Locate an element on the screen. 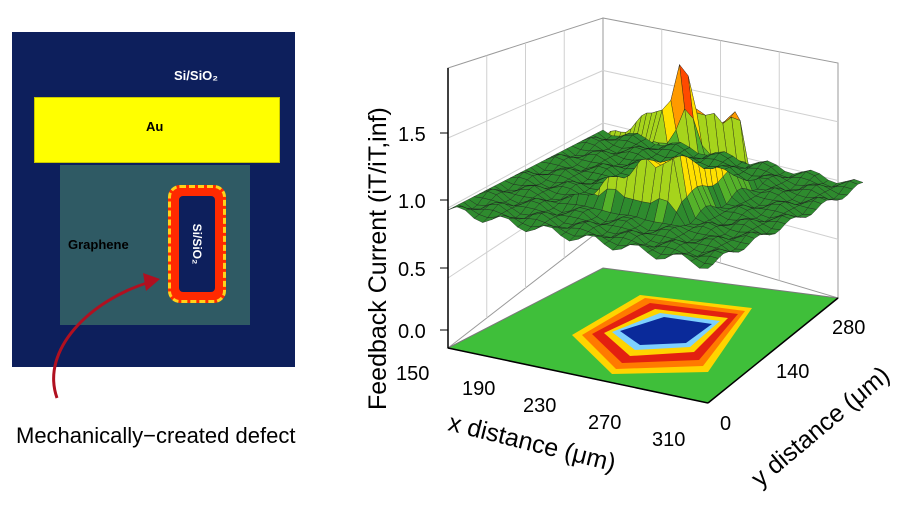  defect-pointer-arrow is located at coordinates (106, 336).